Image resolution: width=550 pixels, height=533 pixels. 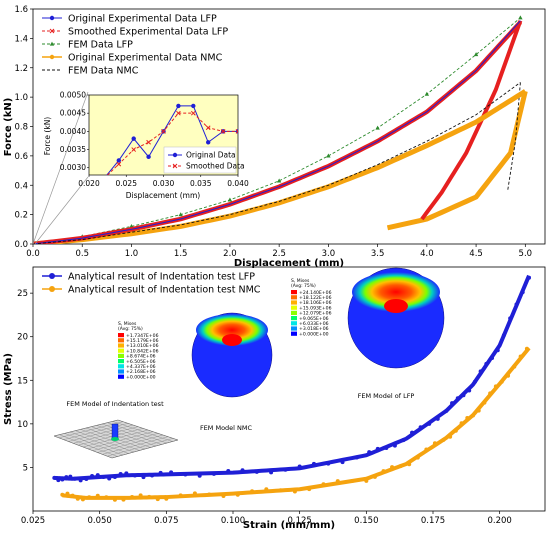 I want to click on inset-legend-label: Original Data, so click(x=211, y=155).